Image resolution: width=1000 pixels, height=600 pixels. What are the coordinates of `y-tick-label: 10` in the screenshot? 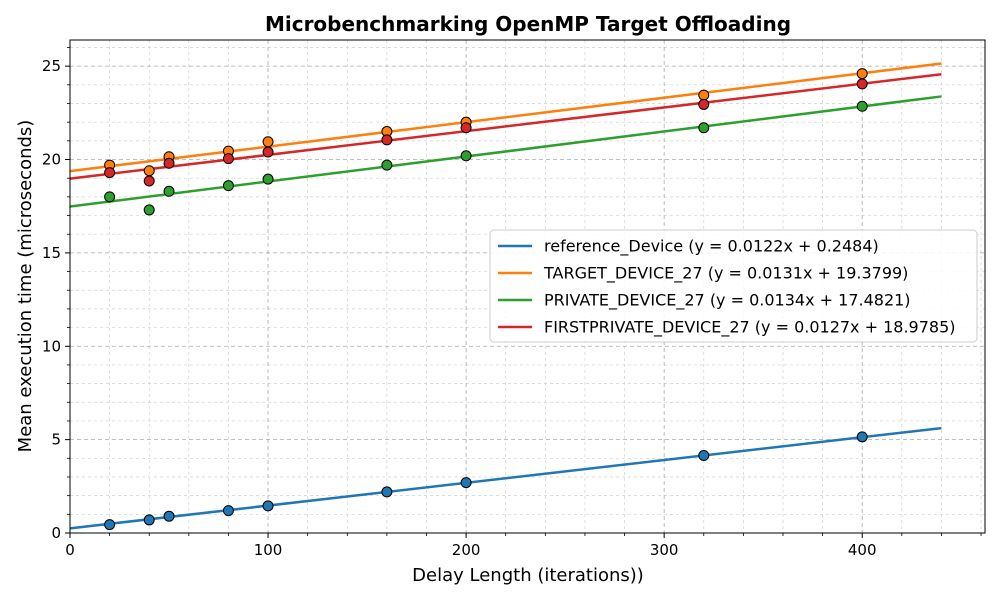 It's located at (51, 346).